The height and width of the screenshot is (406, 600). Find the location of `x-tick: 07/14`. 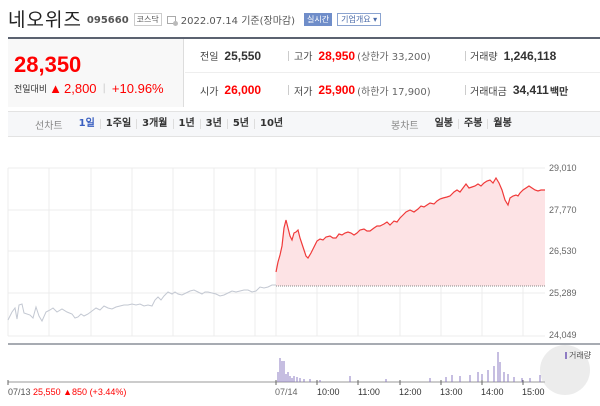

x-tick: 07/14 is located at coordinates (286, 392).